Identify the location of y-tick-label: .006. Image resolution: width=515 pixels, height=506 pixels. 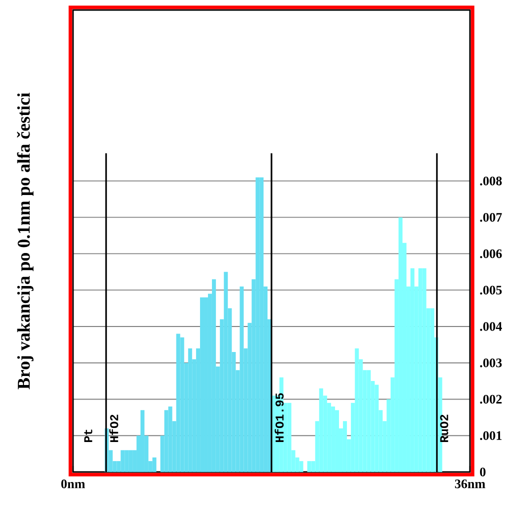
(491, 253).